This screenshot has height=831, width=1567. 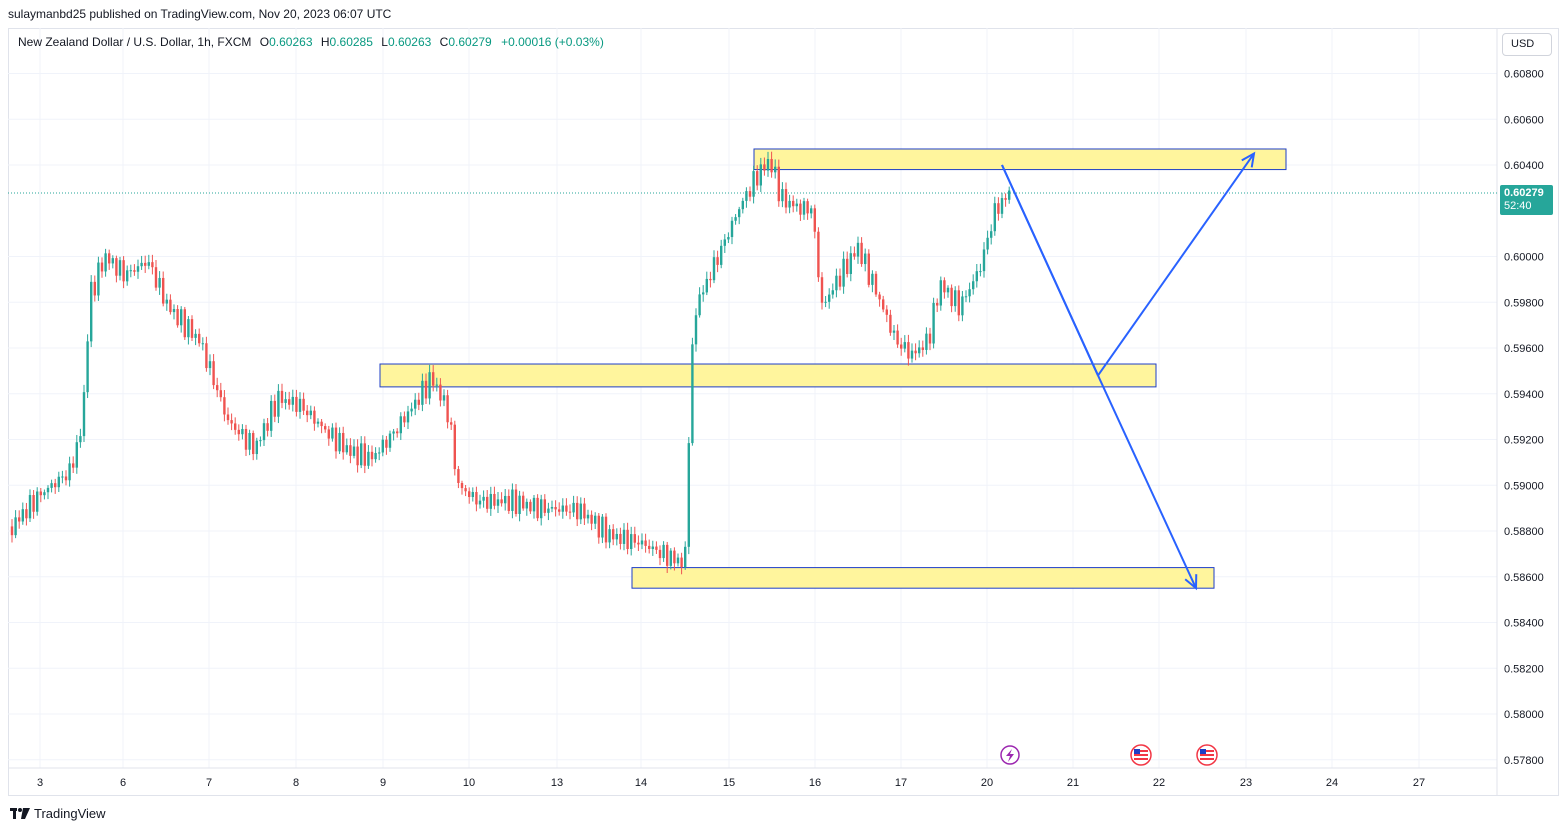 What do you see at coordinates (264, 42) in the screenshot?
I see `open-label: O` at bounding box center [264, 42].